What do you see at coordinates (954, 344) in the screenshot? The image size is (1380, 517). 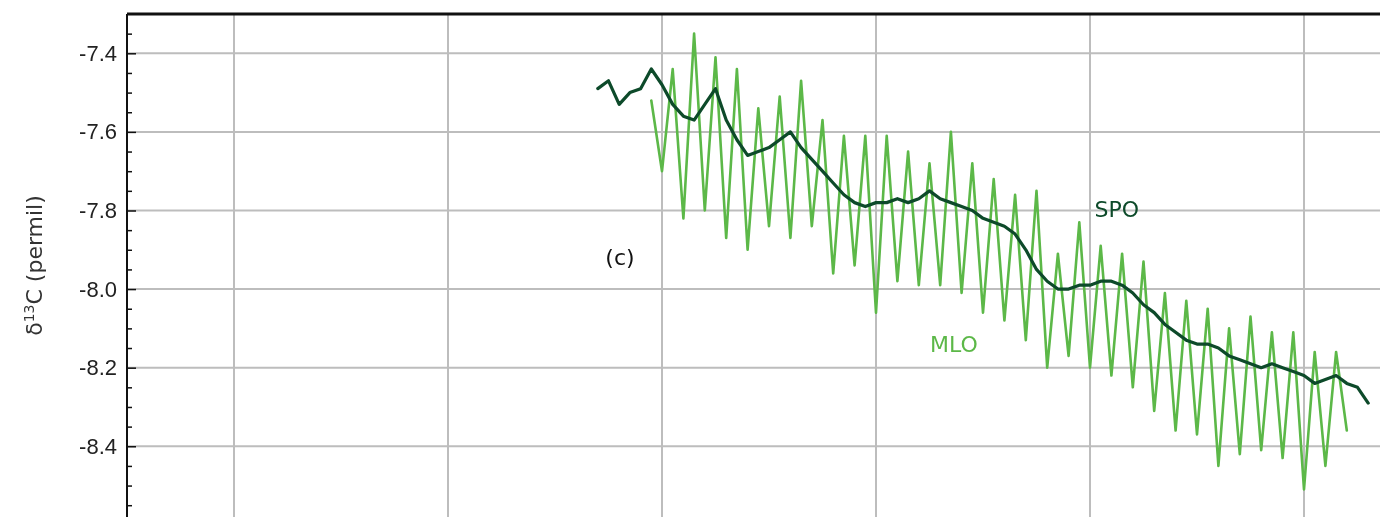 I see `series-label: MLO` at bounding box center [954, 344].